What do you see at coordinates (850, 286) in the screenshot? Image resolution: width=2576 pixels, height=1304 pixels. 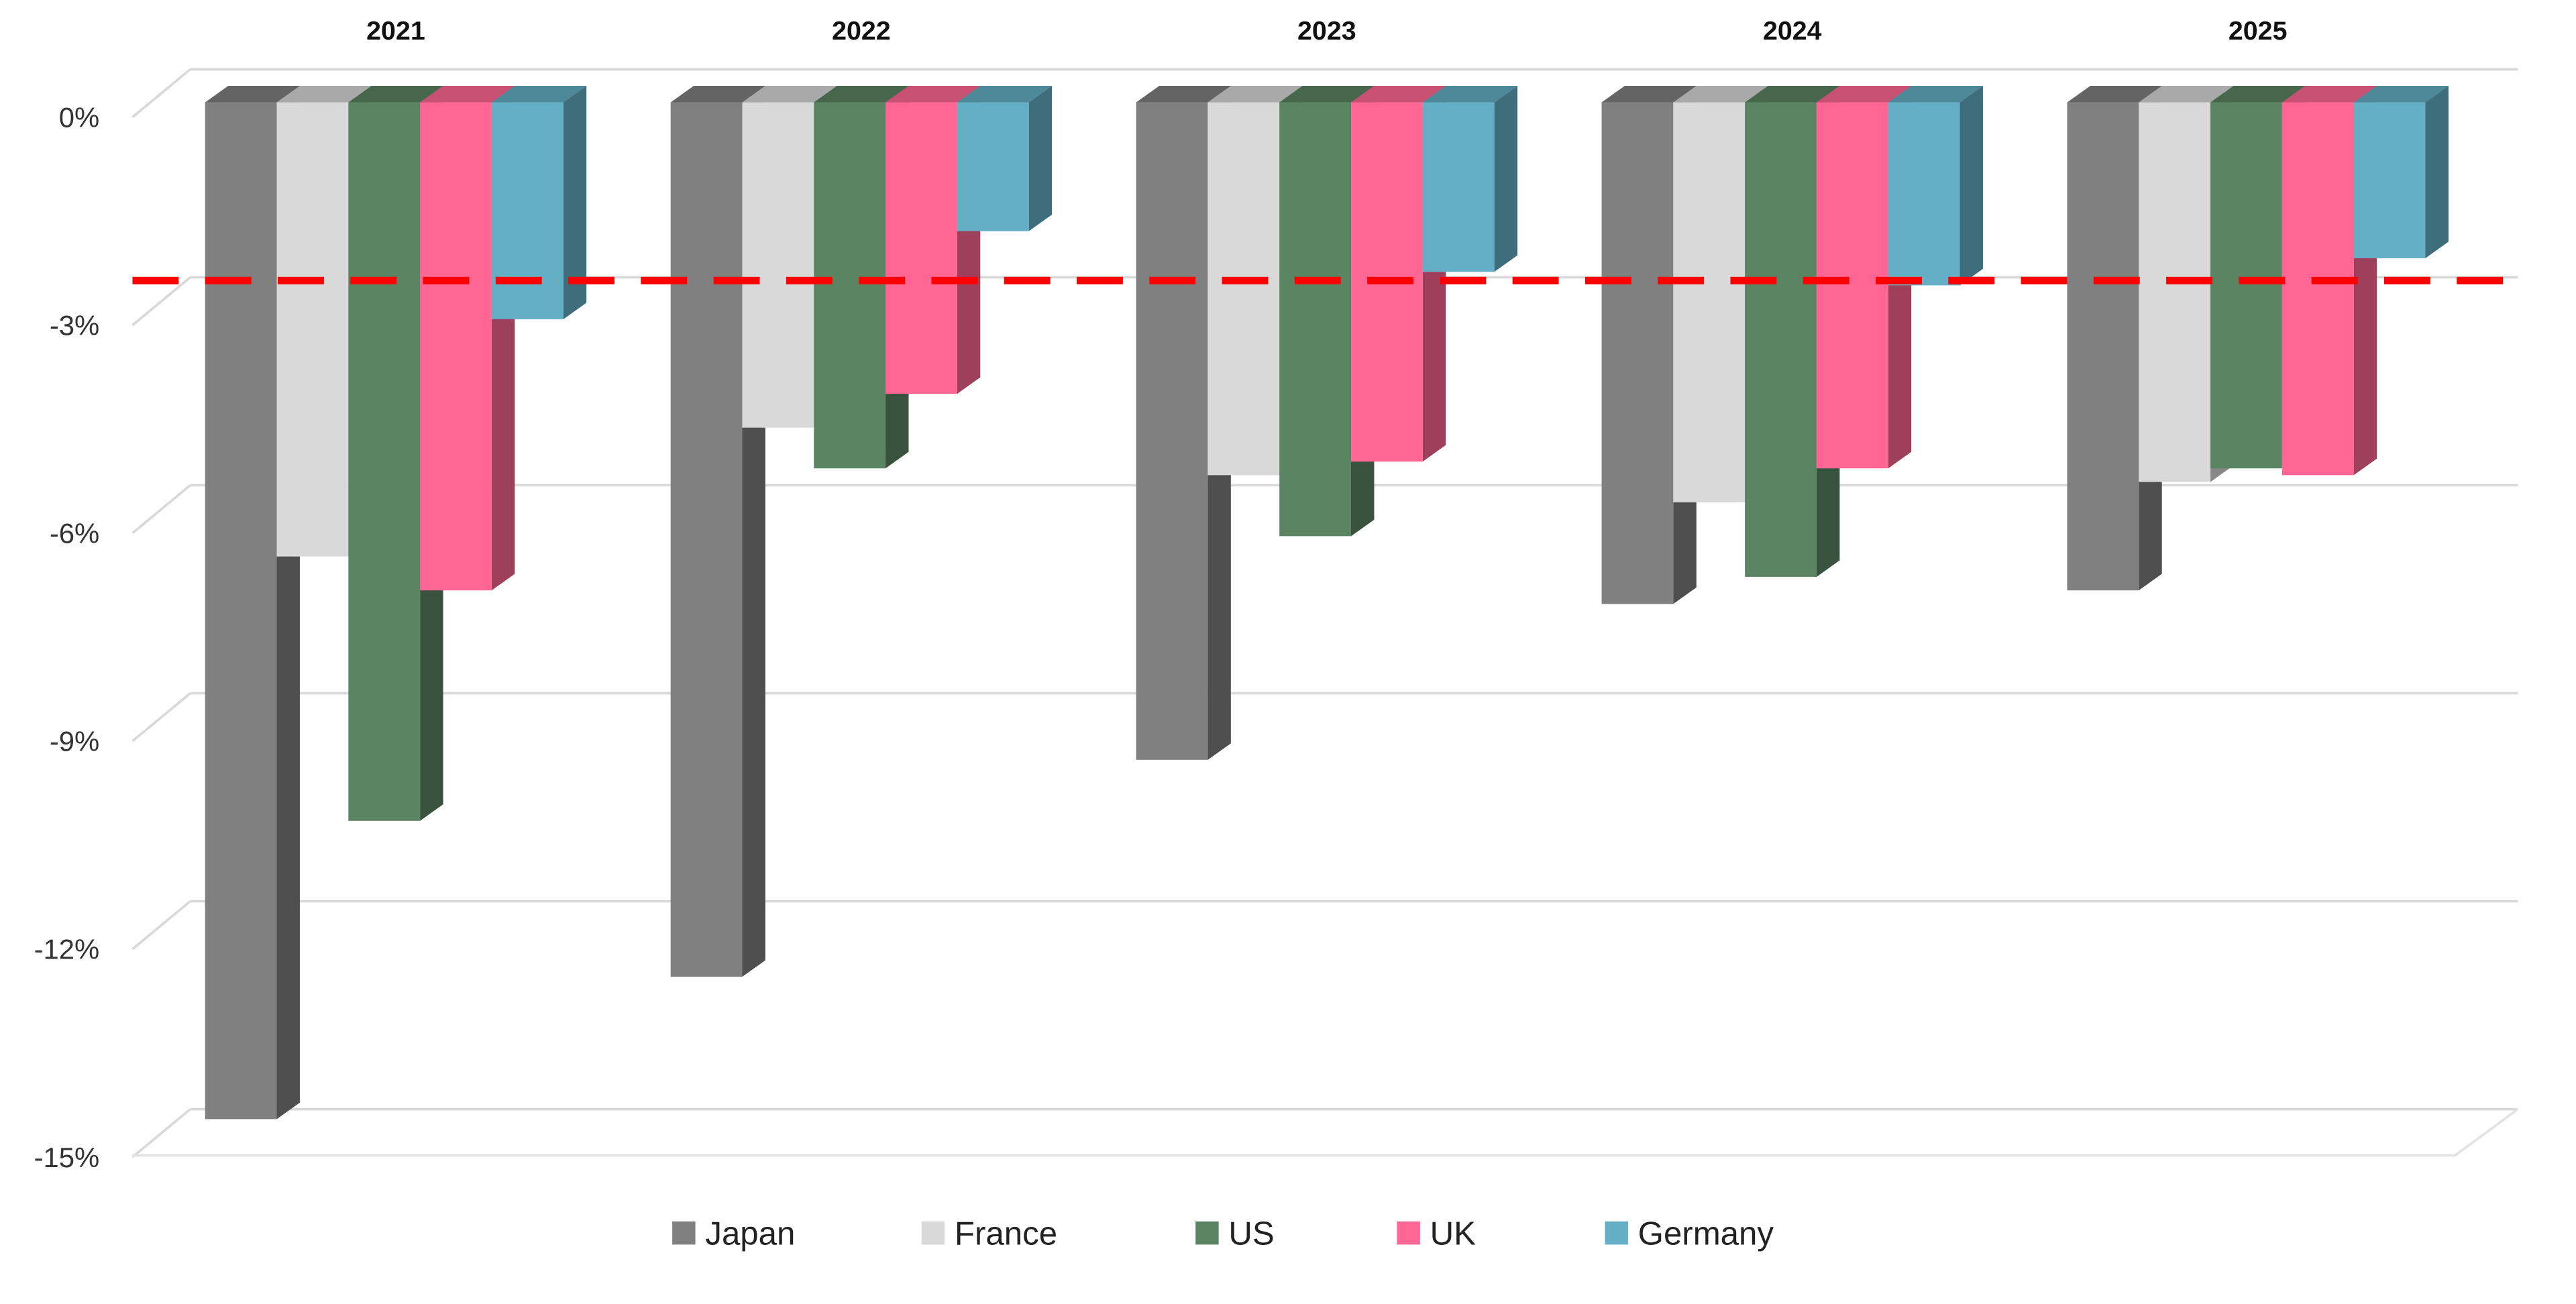 I see `bar-us-2022` at bounding box center [850, 286].